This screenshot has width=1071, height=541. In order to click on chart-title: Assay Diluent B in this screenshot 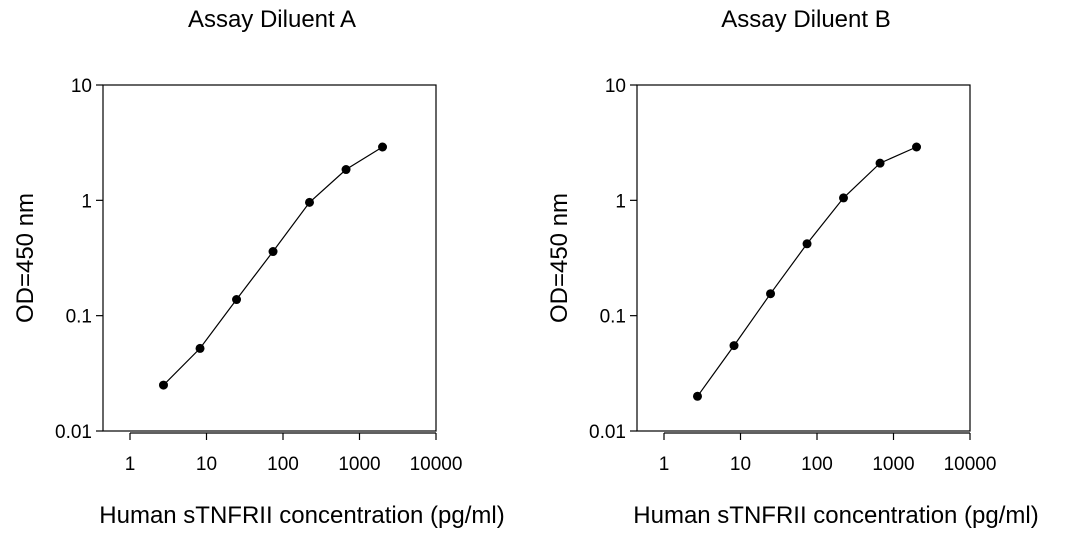, I will do `click(805, 19)`.